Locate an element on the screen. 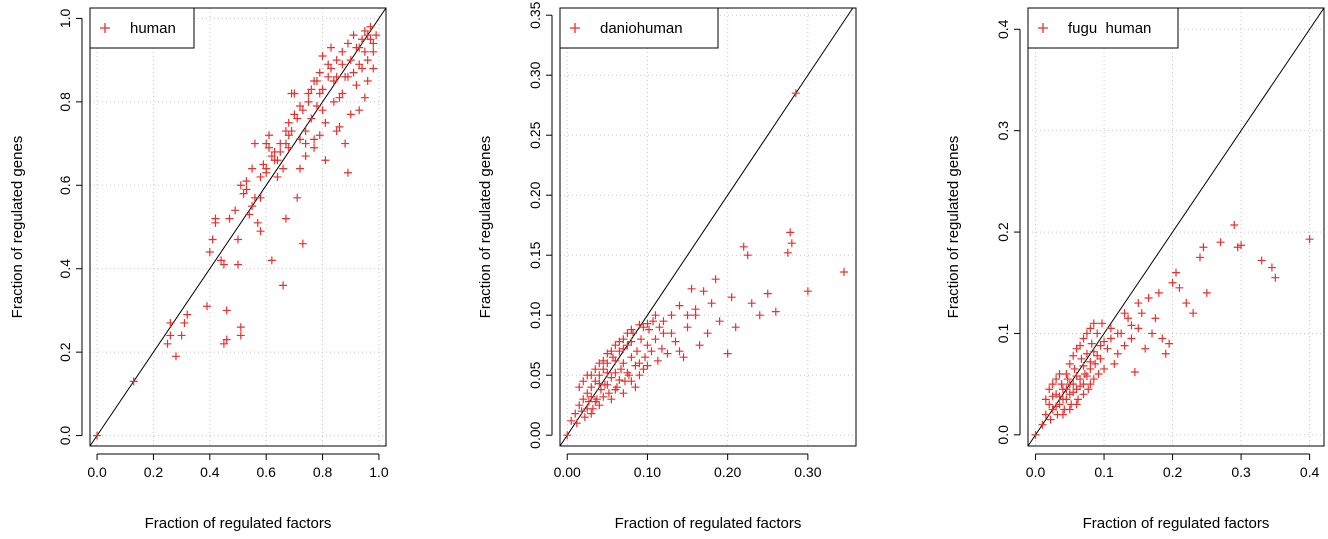 The width and height of the screenshot is (1328, 539). x-axis-label: Fraction of regulated factors is located at coordinates (238, 523).